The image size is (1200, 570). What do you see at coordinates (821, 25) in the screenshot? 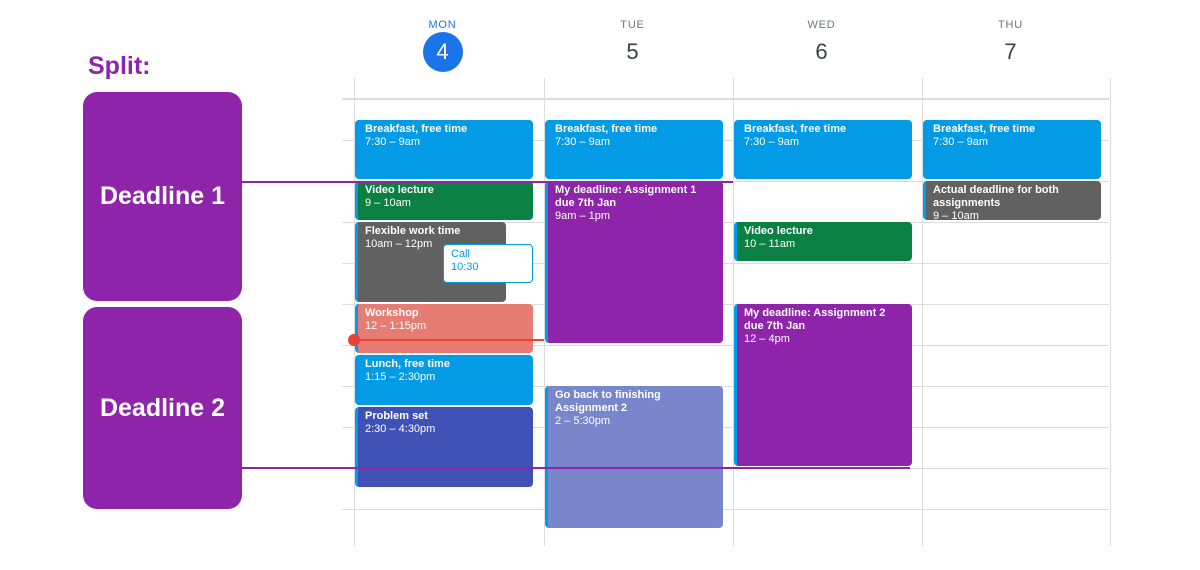
I see `day-of-week-label: WED` at bounding box center [821, 25].